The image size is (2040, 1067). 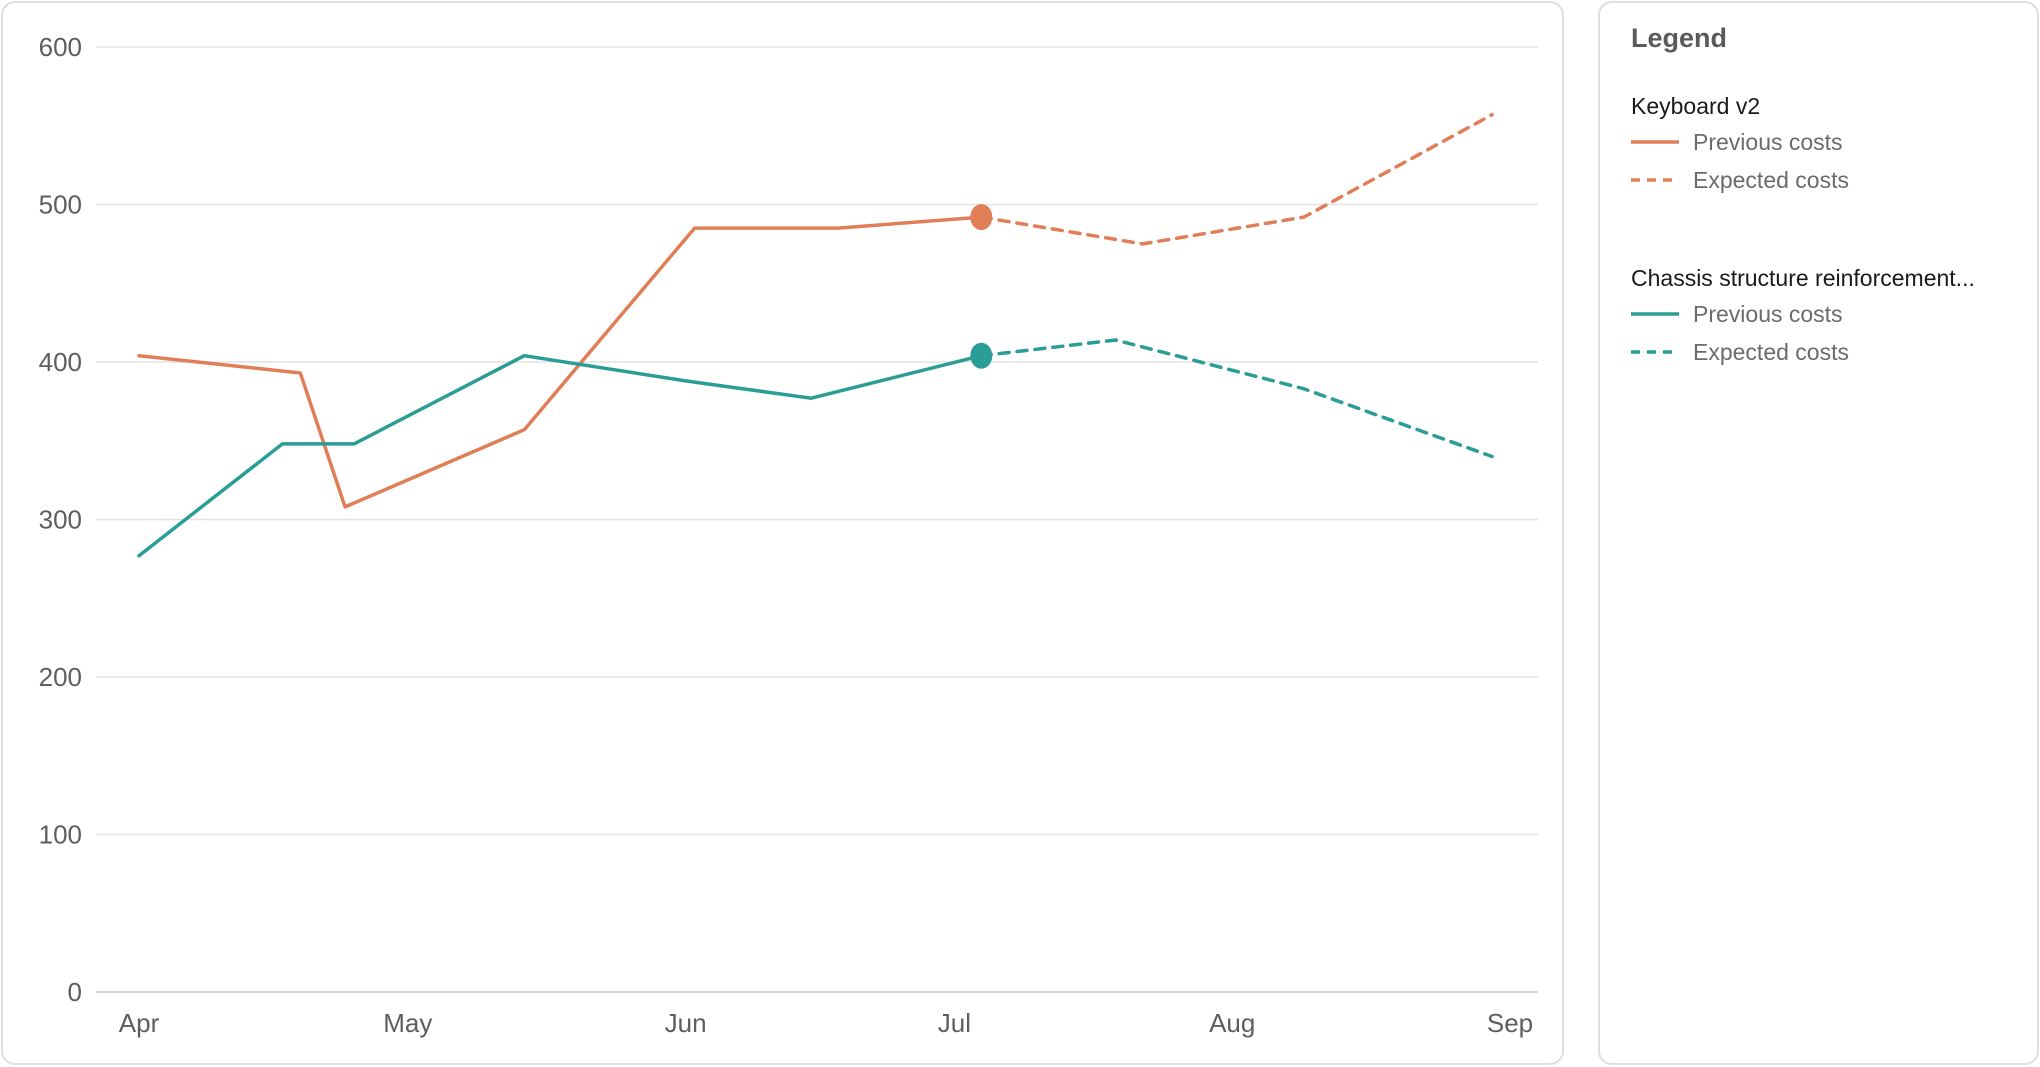 What do you see at coordinates (1696, 106) in the screenshot?
I see `legend-group-name: Keyboard v2` at bounding box center [1696, 106].